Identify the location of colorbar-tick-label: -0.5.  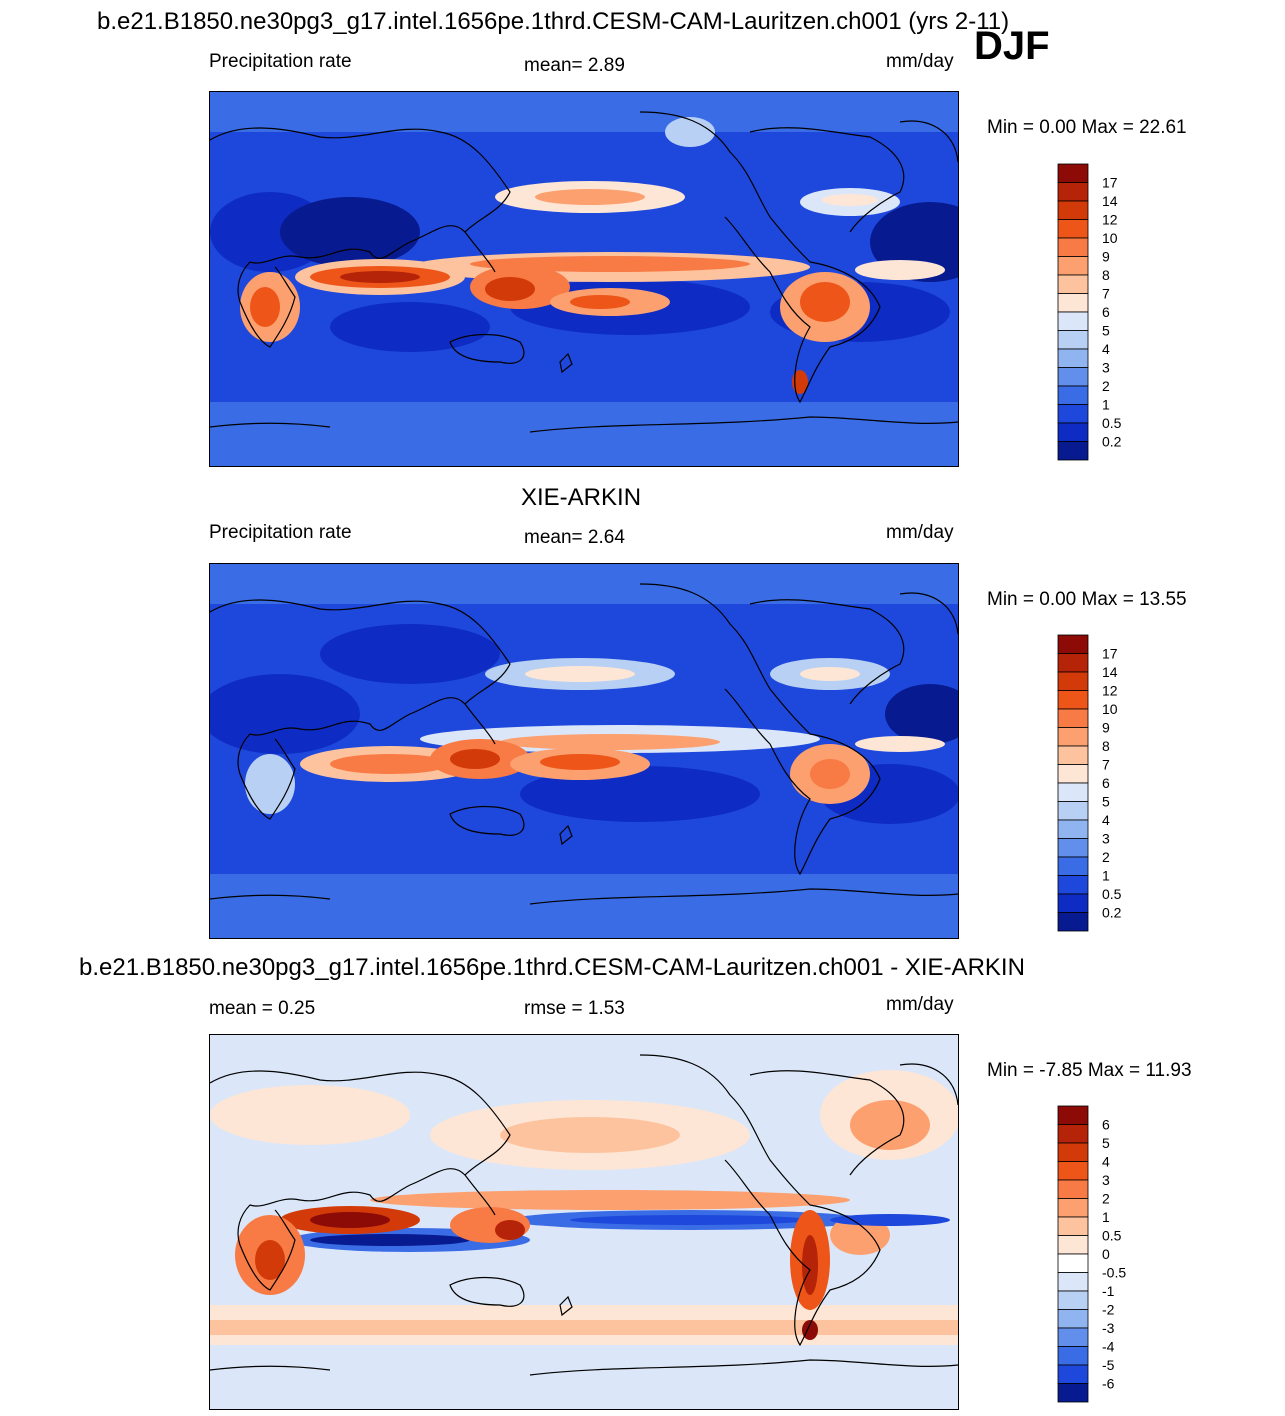
(1114, 1273).